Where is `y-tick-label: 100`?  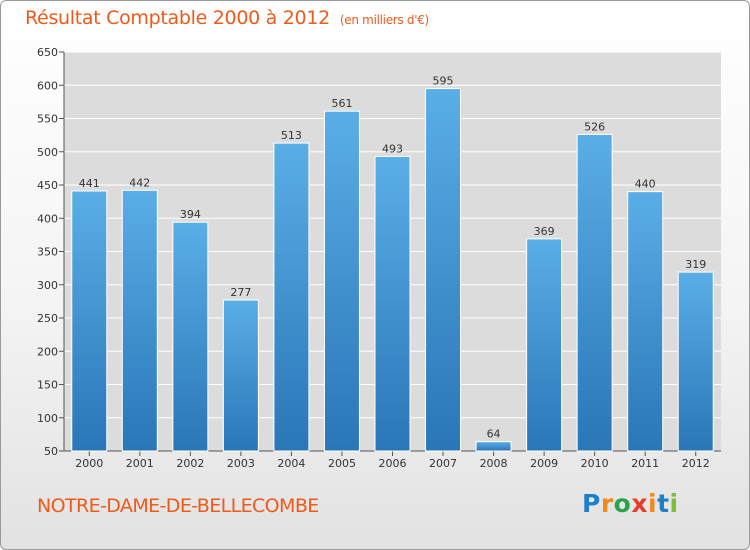 y-tick-label: 100 is located at coordinates (47, 418).